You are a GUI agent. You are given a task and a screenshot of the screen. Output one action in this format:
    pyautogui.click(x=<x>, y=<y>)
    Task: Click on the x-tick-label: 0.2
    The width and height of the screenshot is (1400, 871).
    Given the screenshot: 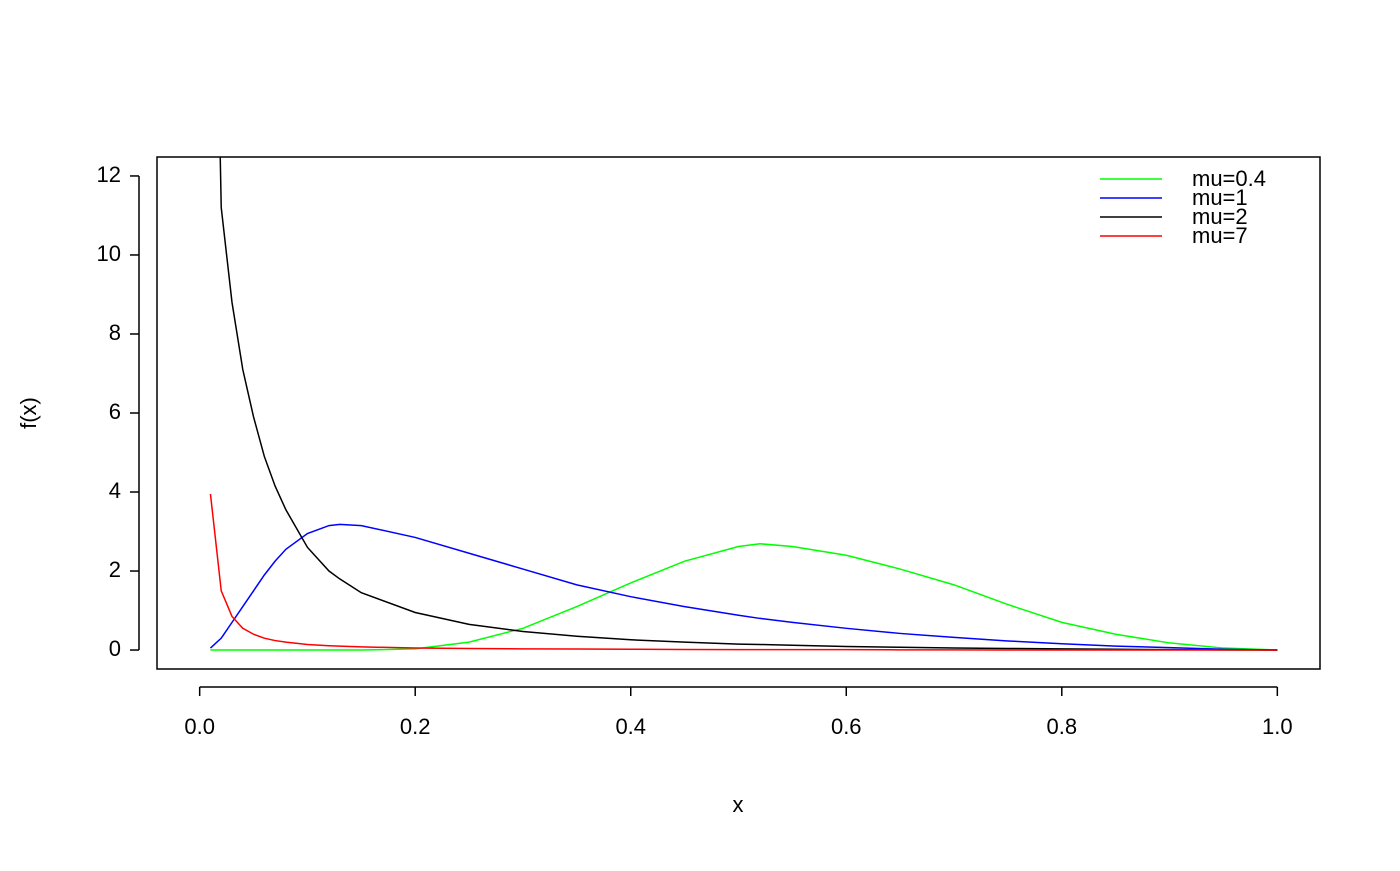 What is the action you would take?
    pyautogui.click(x=415, y=726)
    